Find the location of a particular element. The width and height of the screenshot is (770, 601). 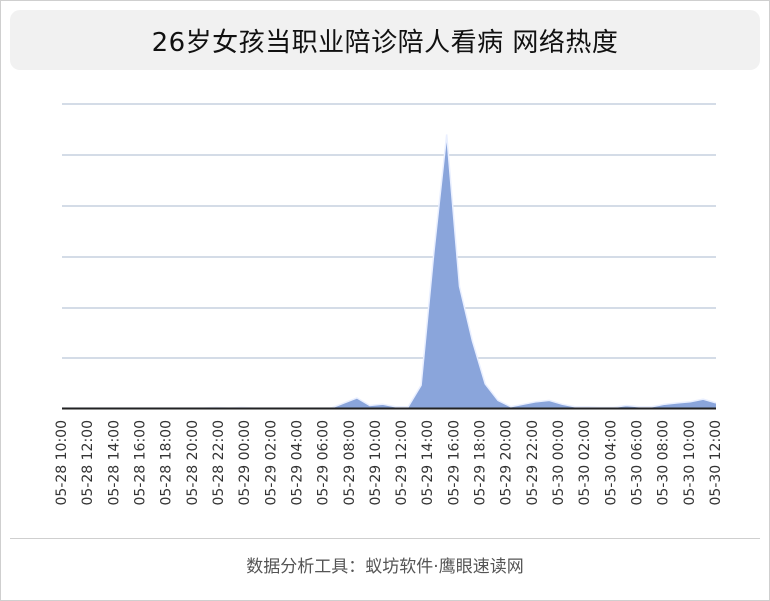

x-tick-label: 05-29 00:00 is located at coordinates (245, 462).